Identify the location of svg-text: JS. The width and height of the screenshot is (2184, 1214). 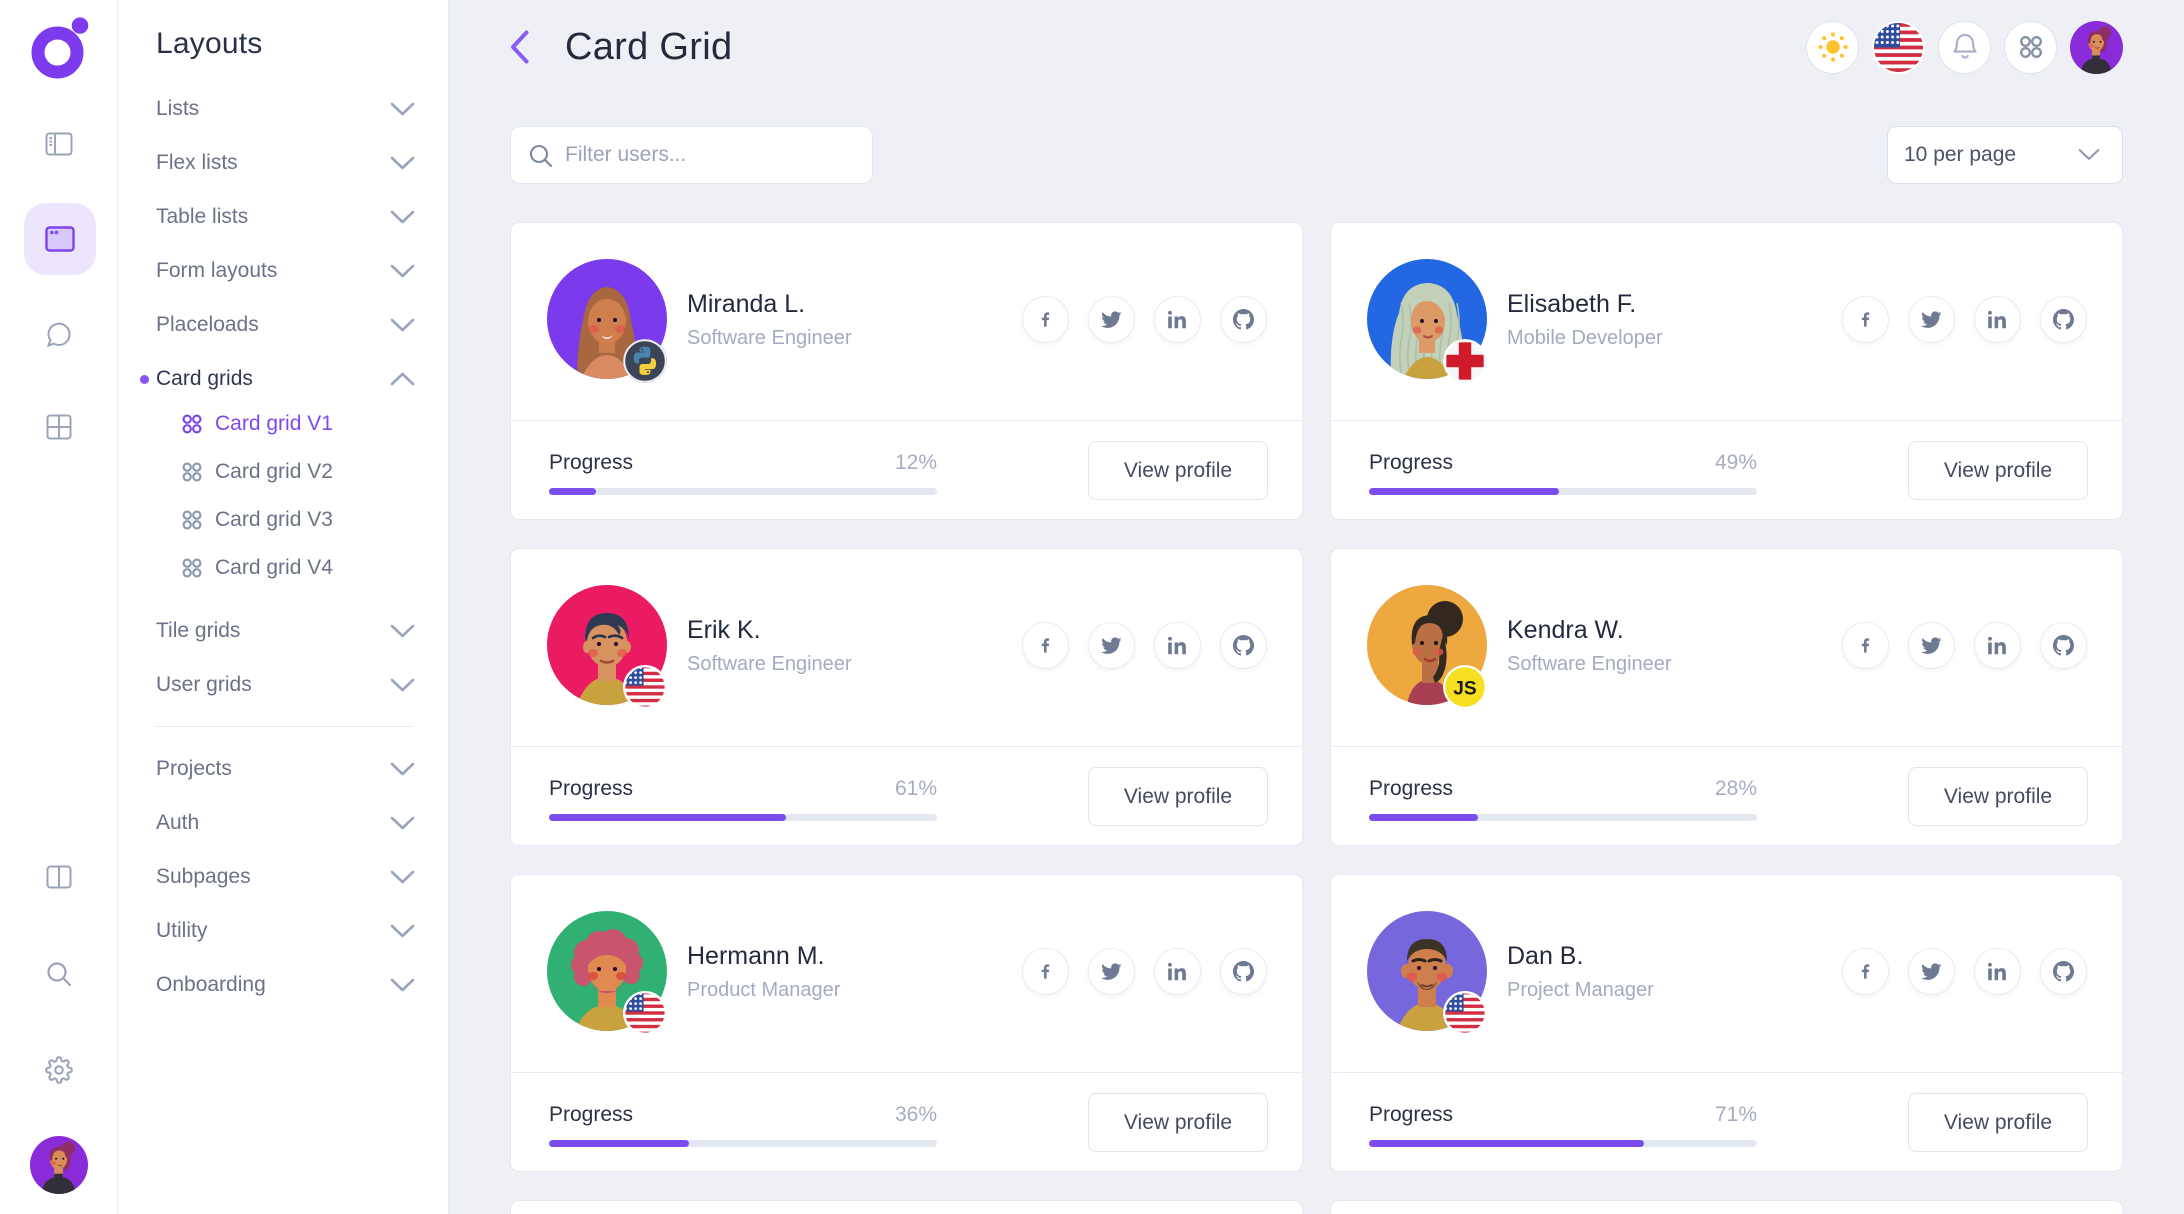
(1465, 689).